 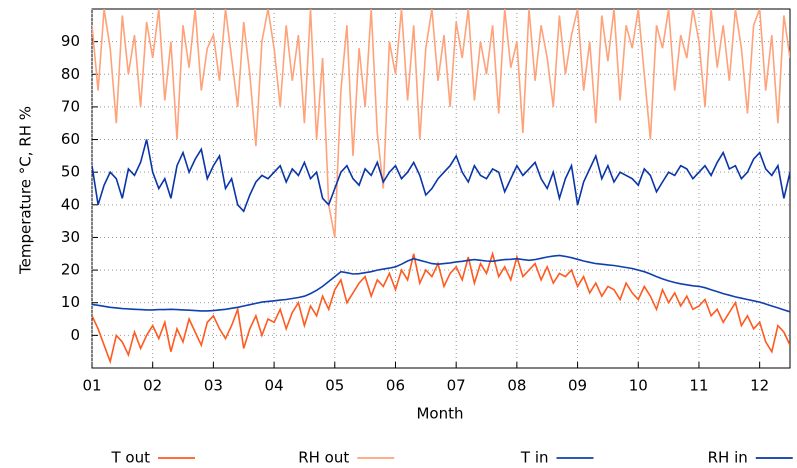 What do you see at coordinates (70, 139) in the screenshot?
I see `y-tick-label: 60` at bounding box center [70, 139].